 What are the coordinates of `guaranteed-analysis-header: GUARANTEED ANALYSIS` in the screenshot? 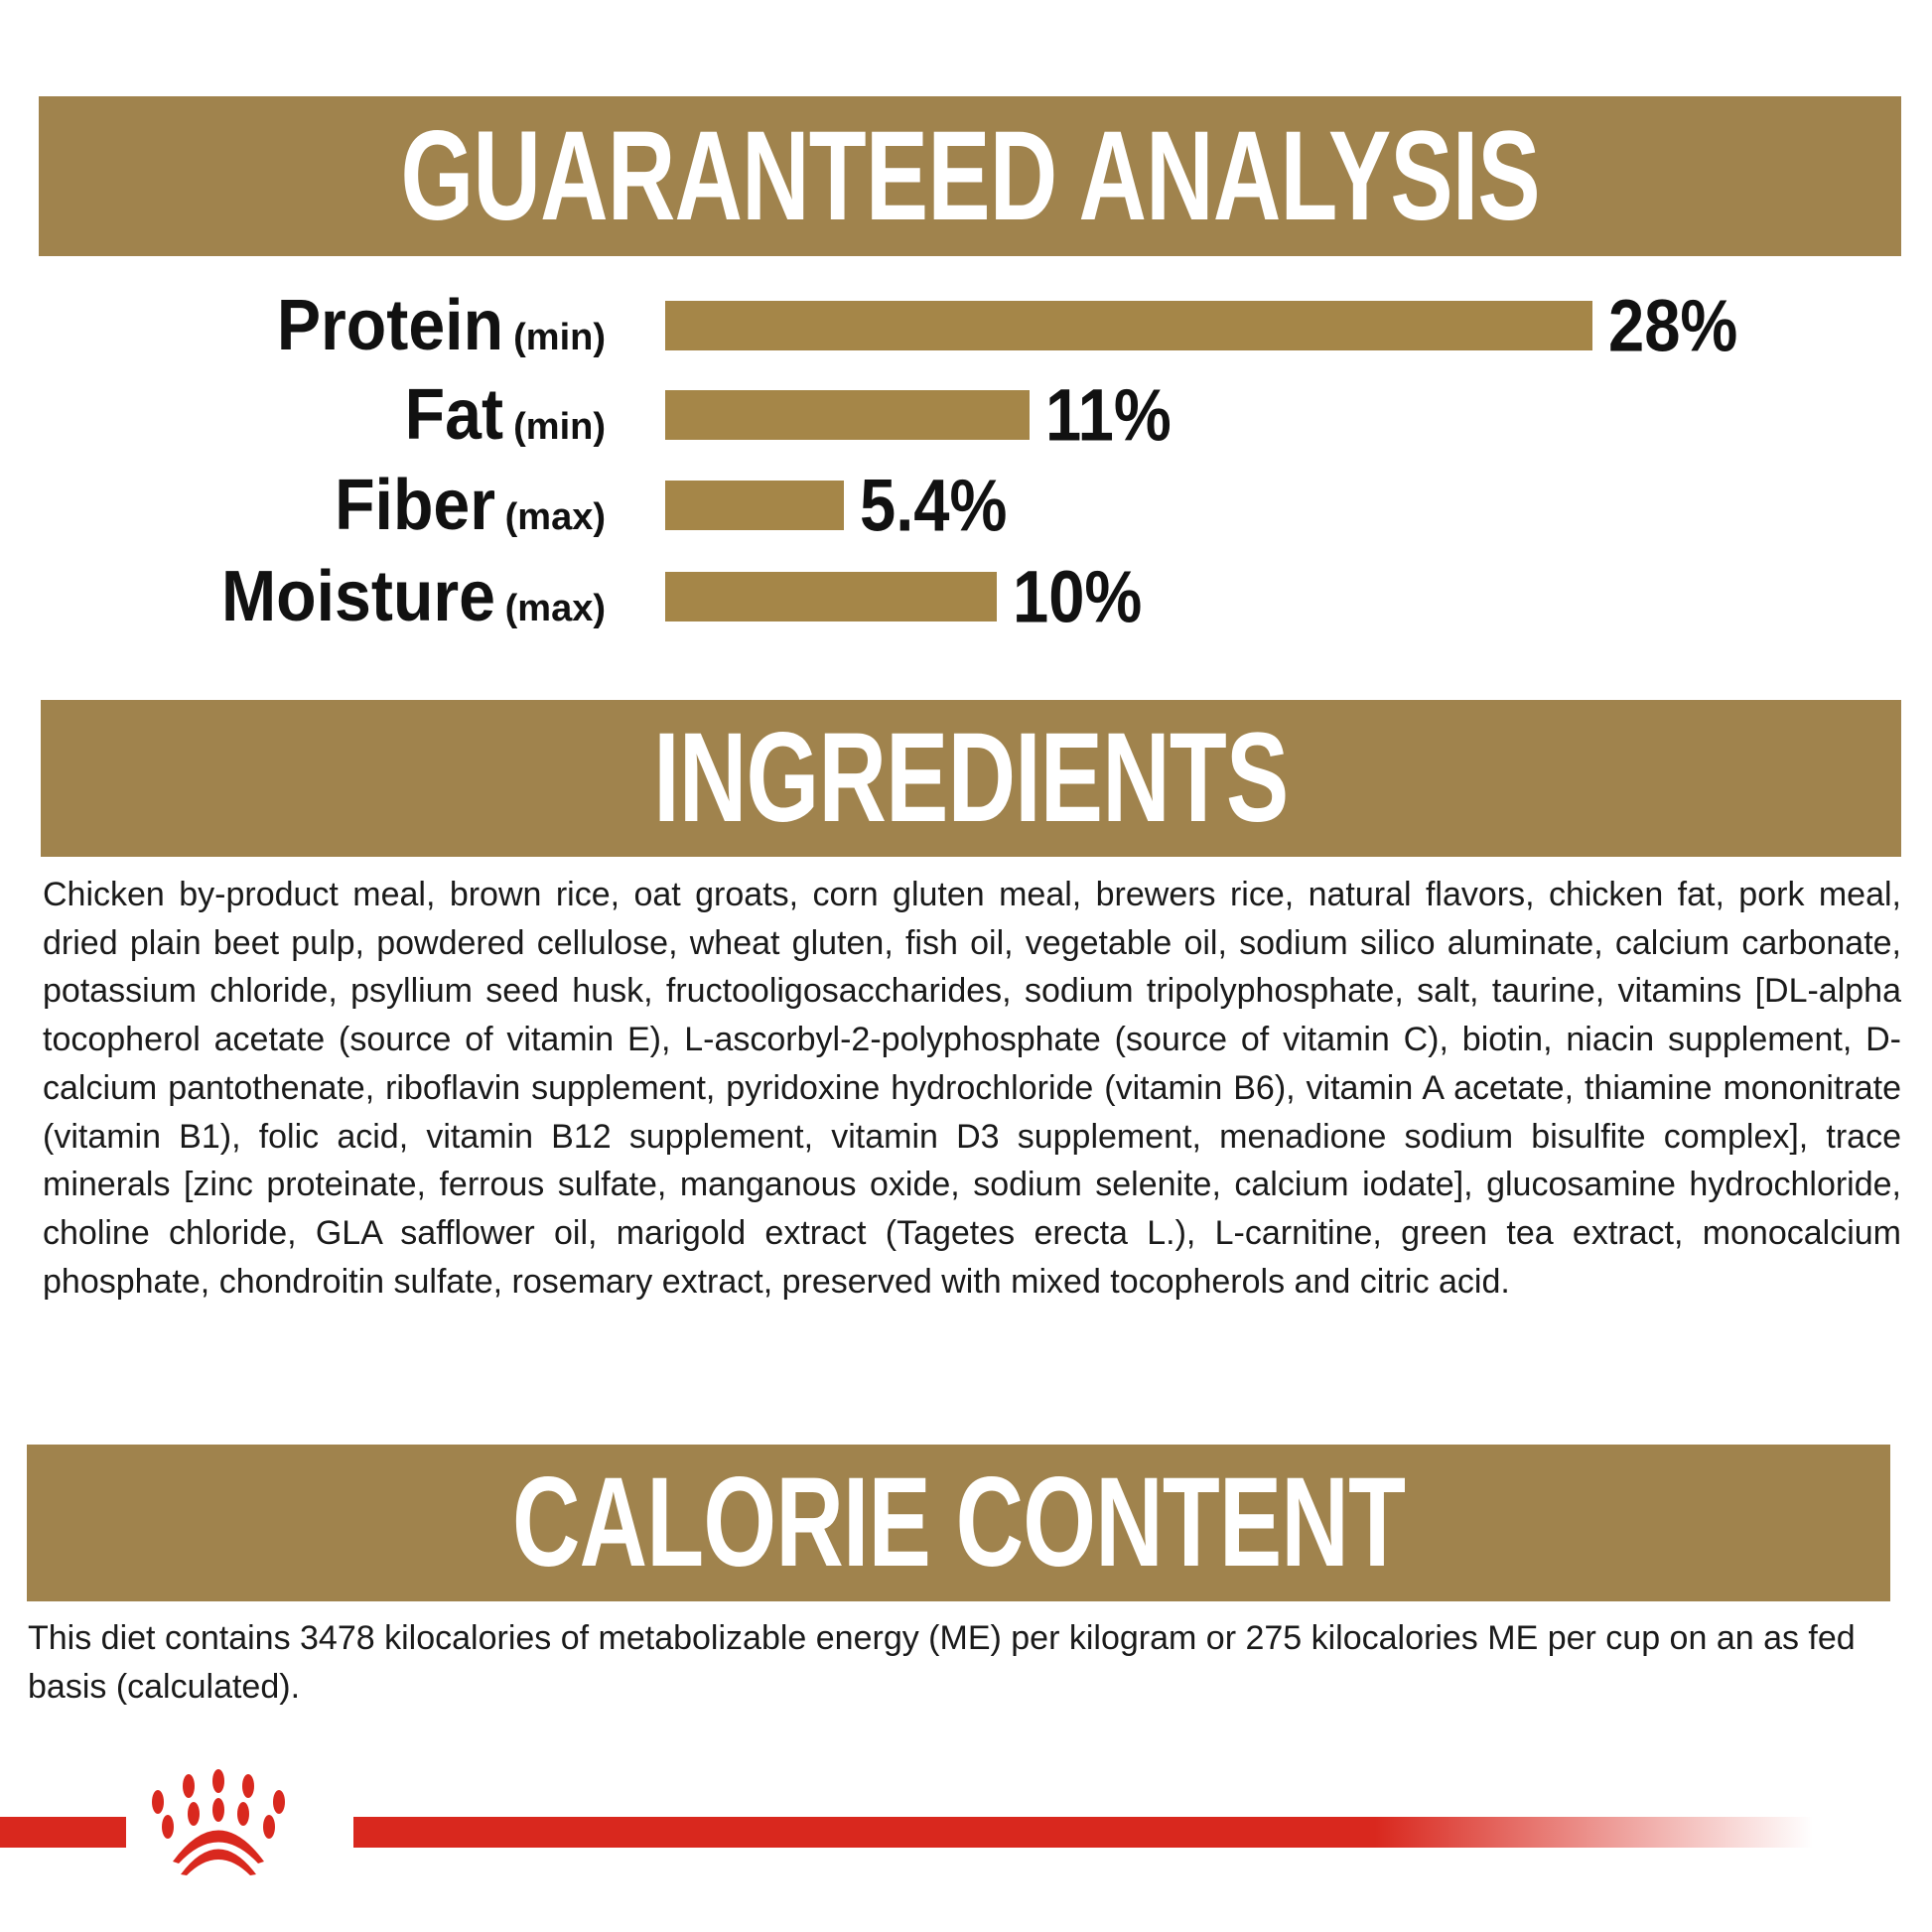 It's located at (970, 176).